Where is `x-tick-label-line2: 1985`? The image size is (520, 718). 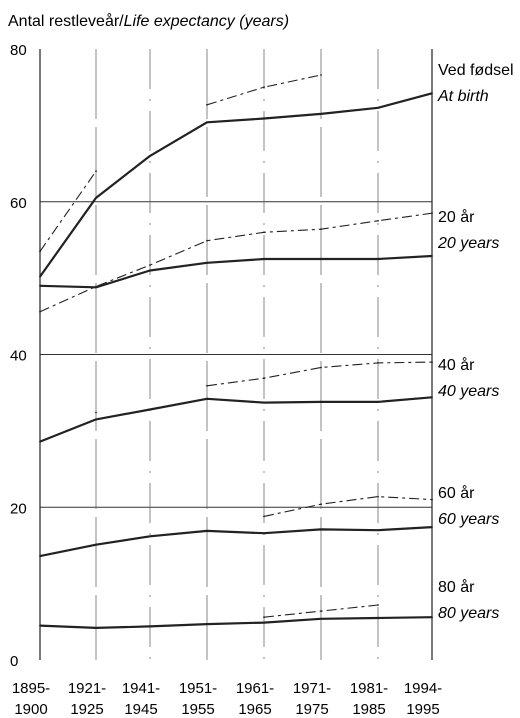 x-tick-label-line2: 1985 is located at coordinates (368, 709).